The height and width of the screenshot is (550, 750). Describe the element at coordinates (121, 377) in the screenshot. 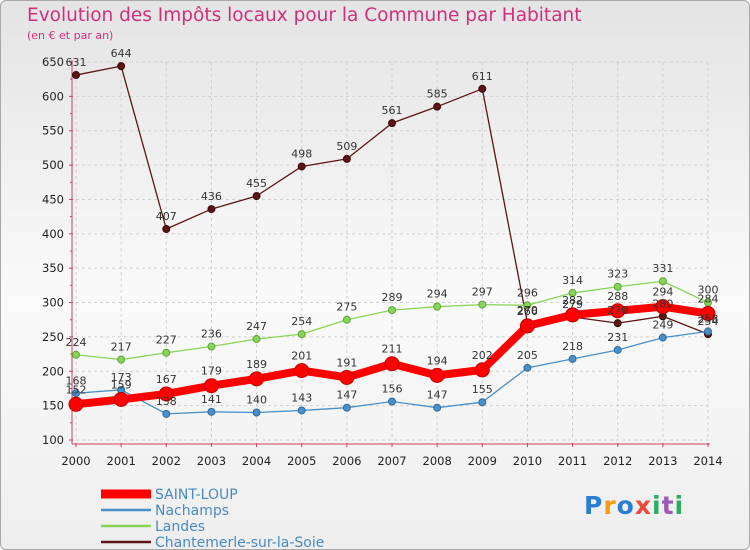

I see `data-label: 173` at that location.